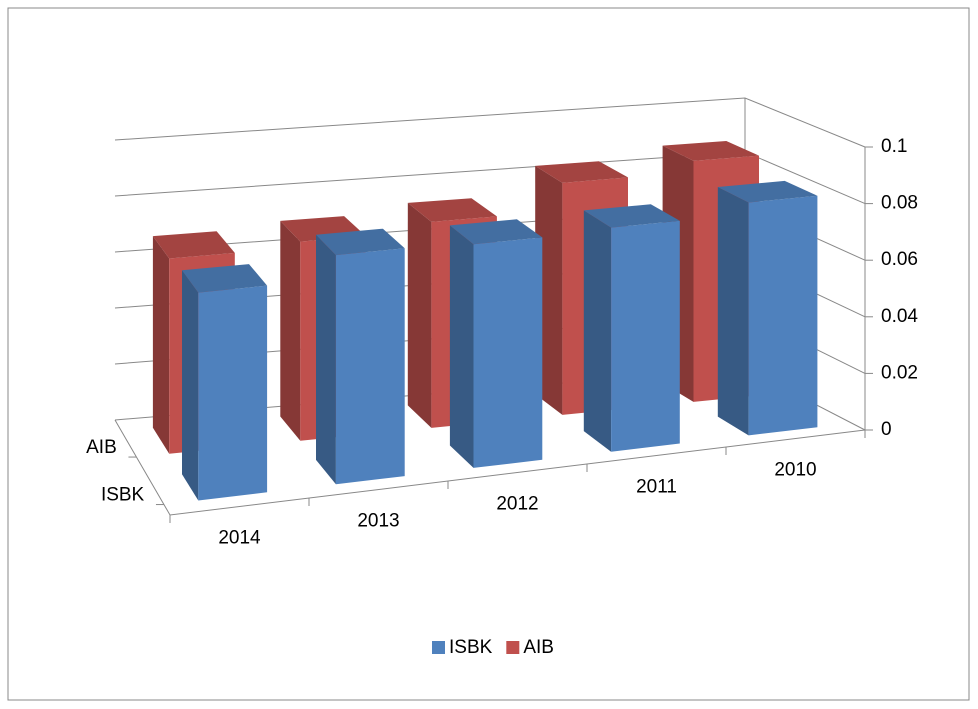 The width and height of the screenshot is (978, 709). Describe the element at coordinates (123, 494) in the screenshot. I see `series-axis-label: ISBK` at that location.